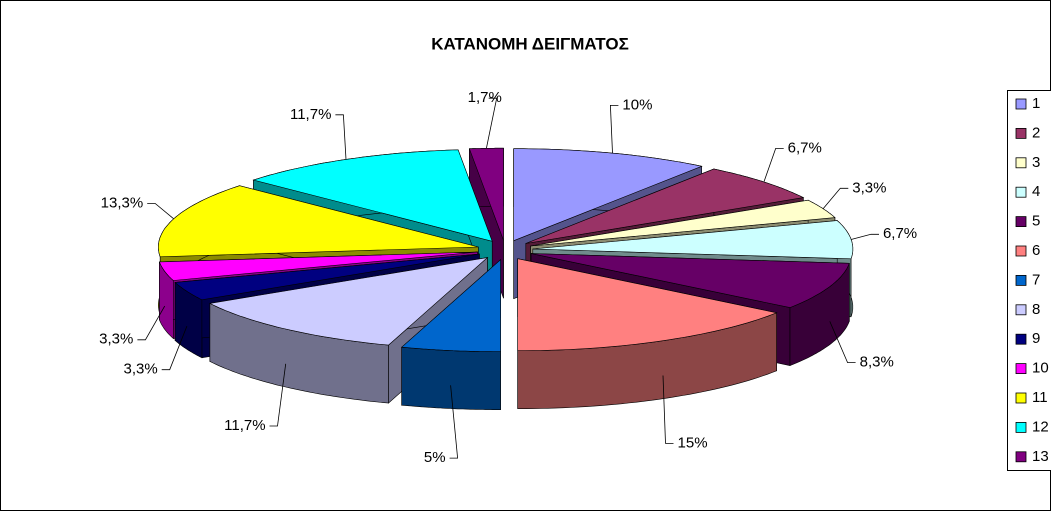 The height and width of the screenshot is (511, 1051). Describe the element at coordinates (1036, 279) in the screenshot. I see `legend-label: 7` at that location.